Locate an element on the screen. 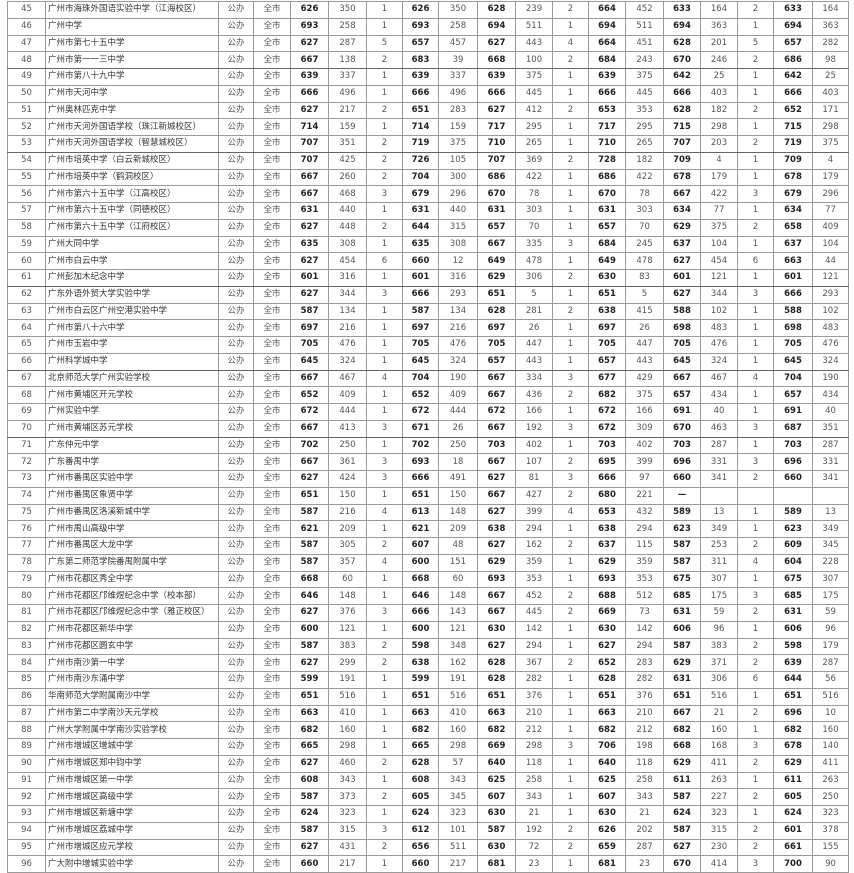 This screenshot has height=873, width=854. score-2-cell: 666 is located at coordinates (420, 479).